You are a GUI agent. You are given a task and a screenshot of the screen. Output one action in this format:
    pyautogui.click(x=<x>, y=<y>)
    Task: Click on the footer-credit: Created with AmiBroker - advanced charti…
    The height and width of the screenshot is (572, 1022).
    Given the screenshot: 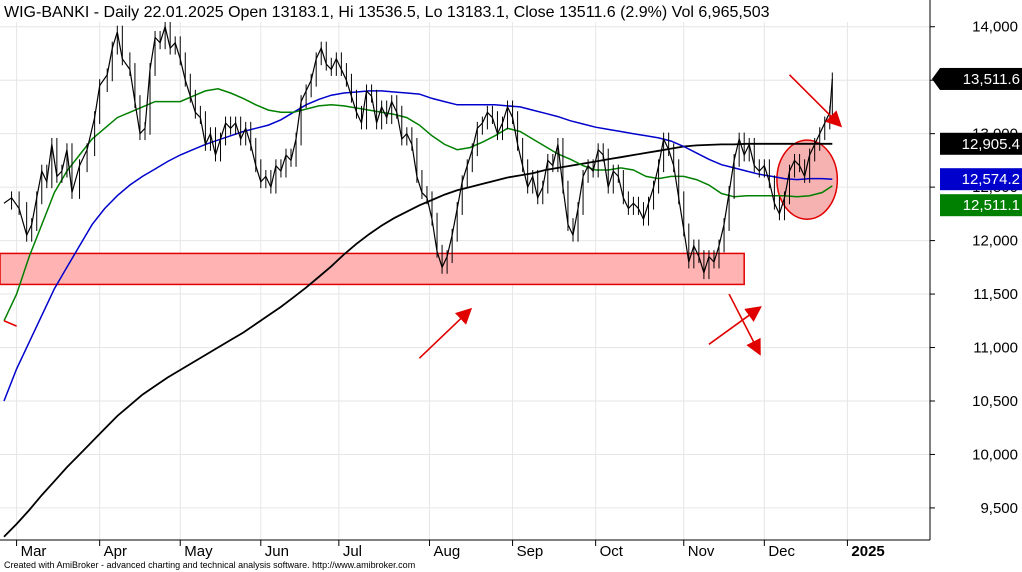 What is the action you would take?
    pyautogui.click(x=209, y=565)
    